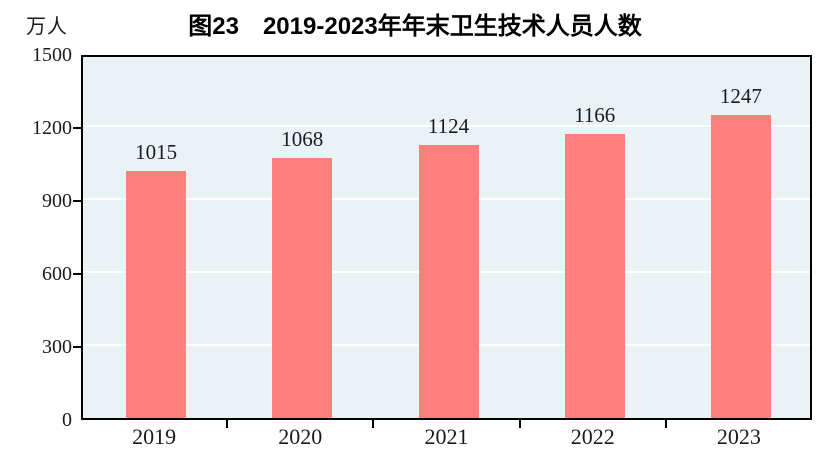  Describe the element at coordinates (52, 55) in the screenshot. I see `y-tick-label-1500: 1500` at that location.